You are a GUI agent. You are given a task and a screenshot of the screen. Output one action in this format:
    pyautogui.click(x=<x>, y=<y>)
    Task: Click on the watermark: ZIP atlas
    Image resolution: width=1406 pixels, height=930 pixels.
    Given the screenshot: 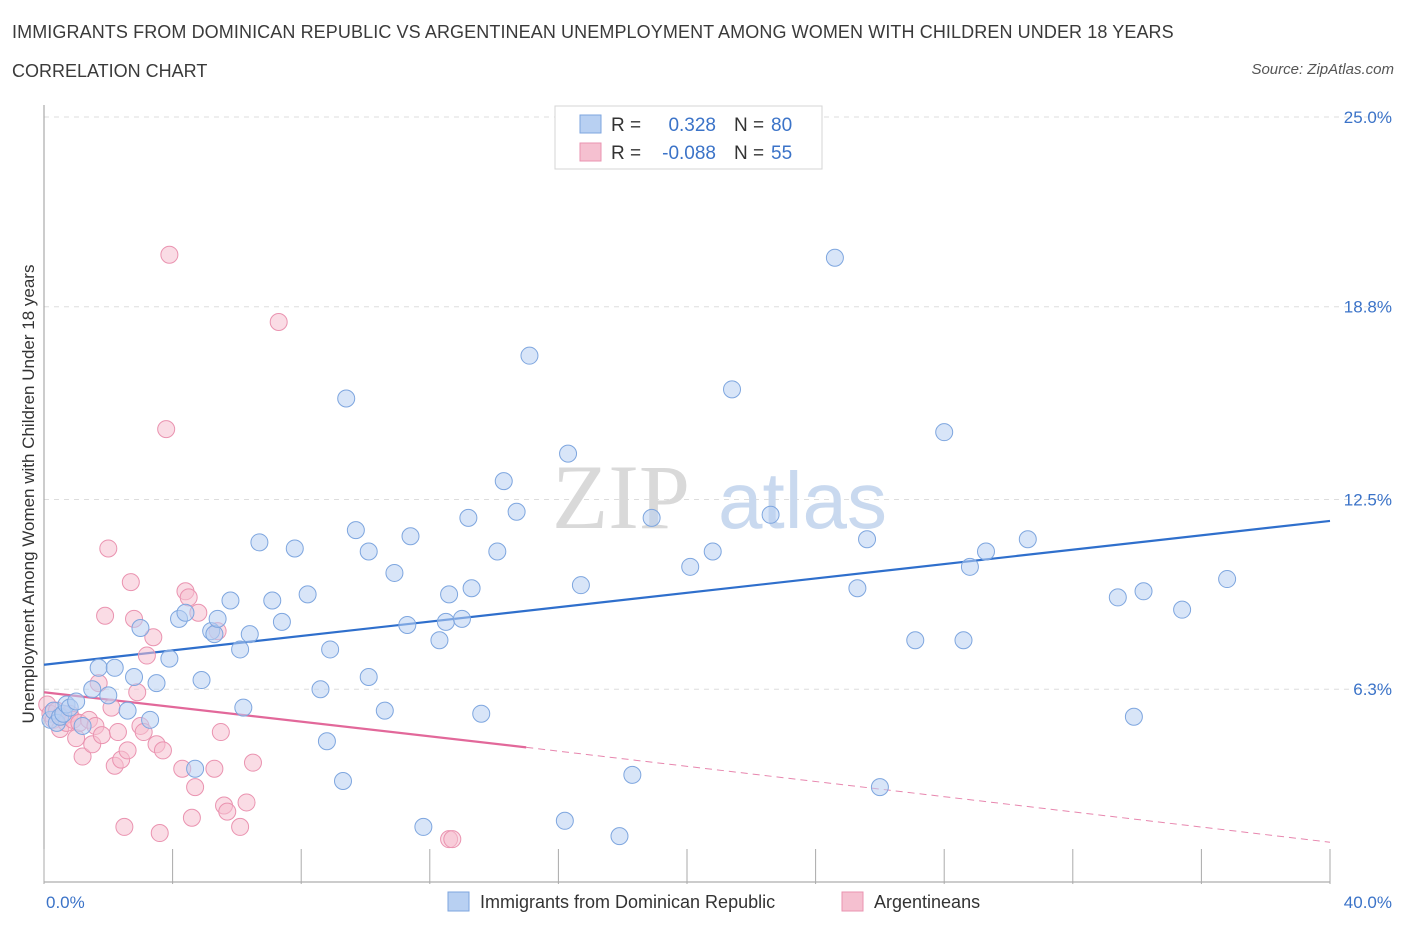 What is the action you would take?
    pyautogui.click(x=719, y=497)
    